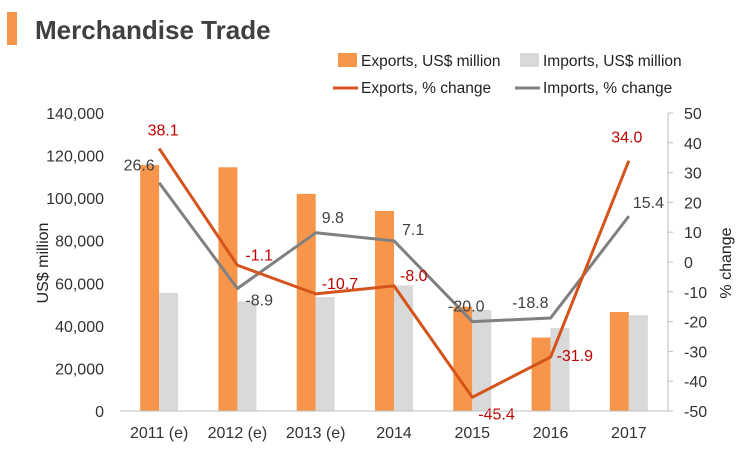  What do you see at coordinates (340, 284) in the screenshot?
I see `exports-change-label: -10.7` at bounding box center [340, 284].